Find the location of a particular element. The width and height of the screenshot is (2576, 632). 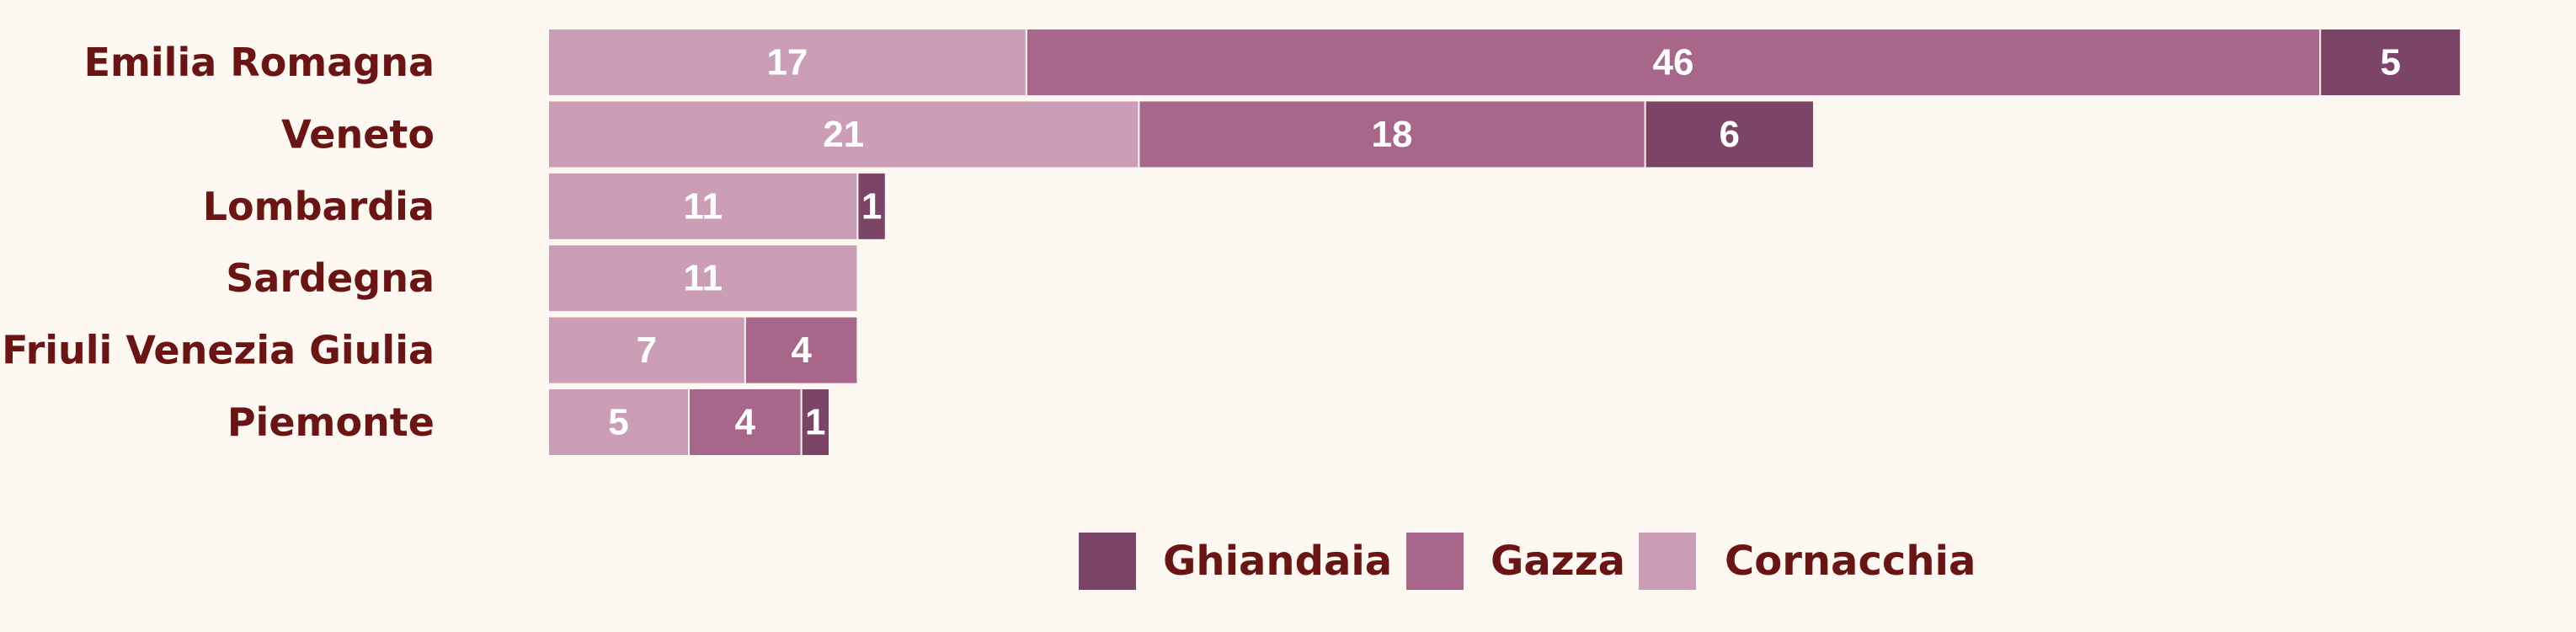

bar-emilia-romagna-ghiandaia is located at coordinates (2391, 62).